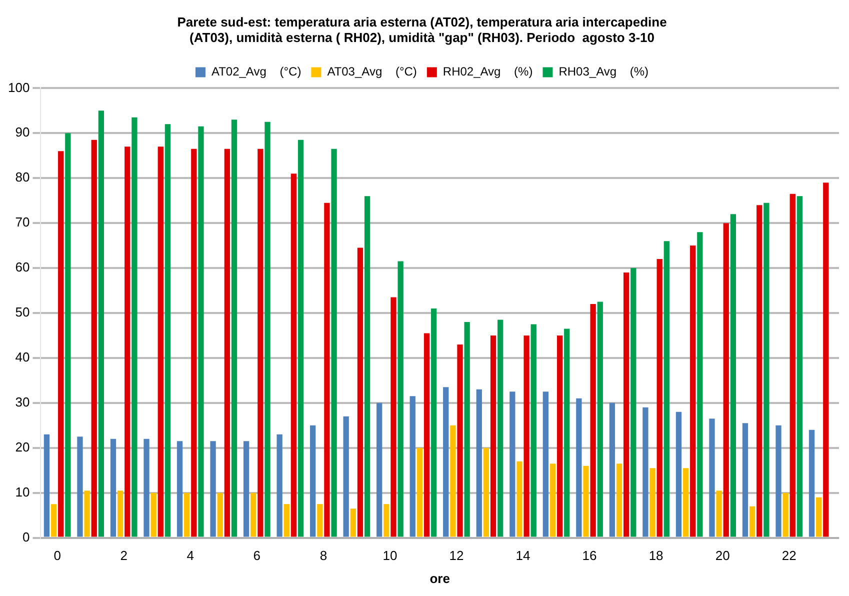 The height and width of the screenshot is (596, 849). Describe the element at coordinates (190, 556) in the screenshot. I see `x-tick-label: 4` at that location.